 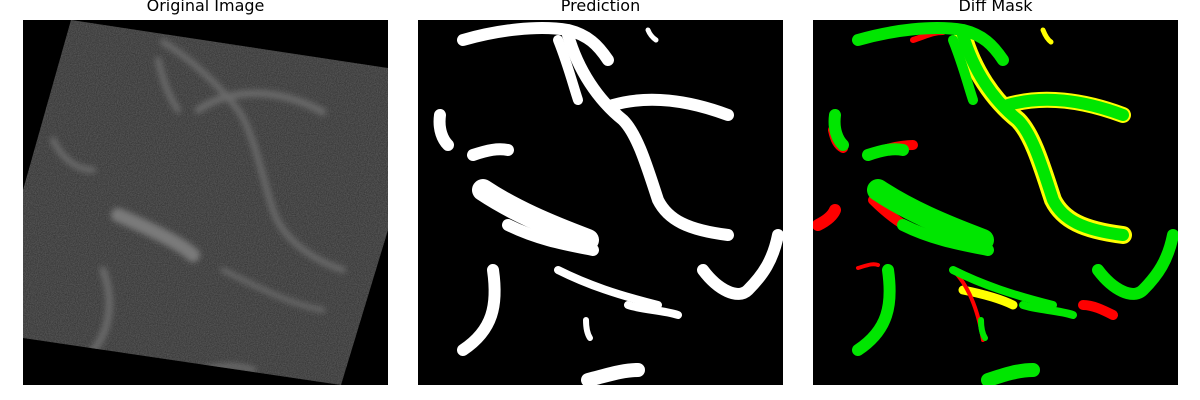 I want to click on diff-mask-title: Diff Mask, so click(x=995, y=7).